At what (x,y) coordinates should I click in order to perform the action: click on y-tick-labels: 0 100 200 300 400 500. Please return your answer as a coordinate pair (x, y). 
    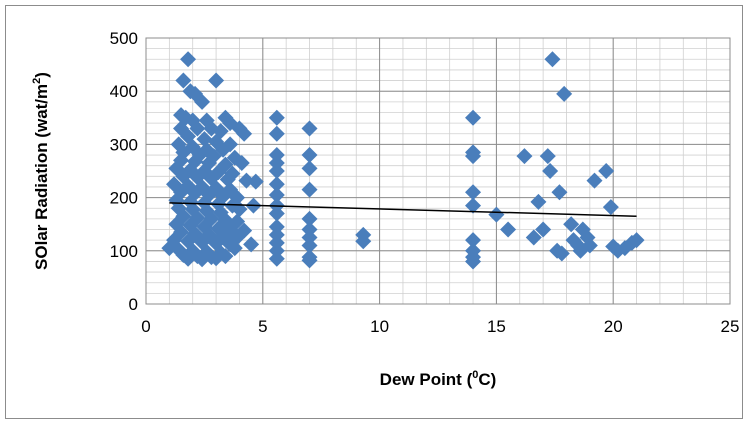
    Looking at the image, I should click on (124, 171).